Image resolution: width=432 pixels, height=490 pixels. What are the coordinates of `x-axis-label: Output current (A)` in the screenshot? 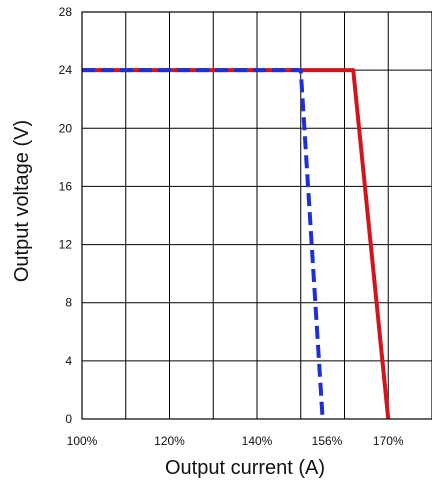 It's located at (245, 468).